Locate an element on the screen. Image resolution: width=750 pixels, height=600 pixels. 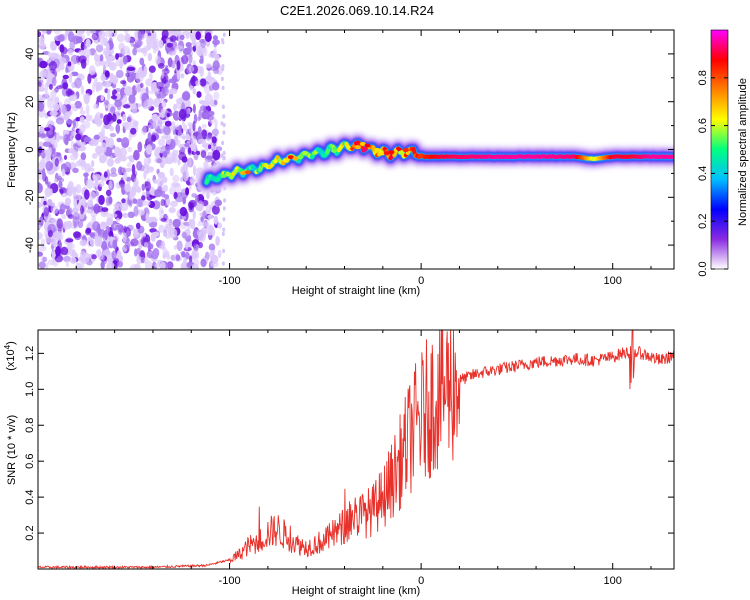
y-tick-label: 0.2 is located at coordinates (30, 532).